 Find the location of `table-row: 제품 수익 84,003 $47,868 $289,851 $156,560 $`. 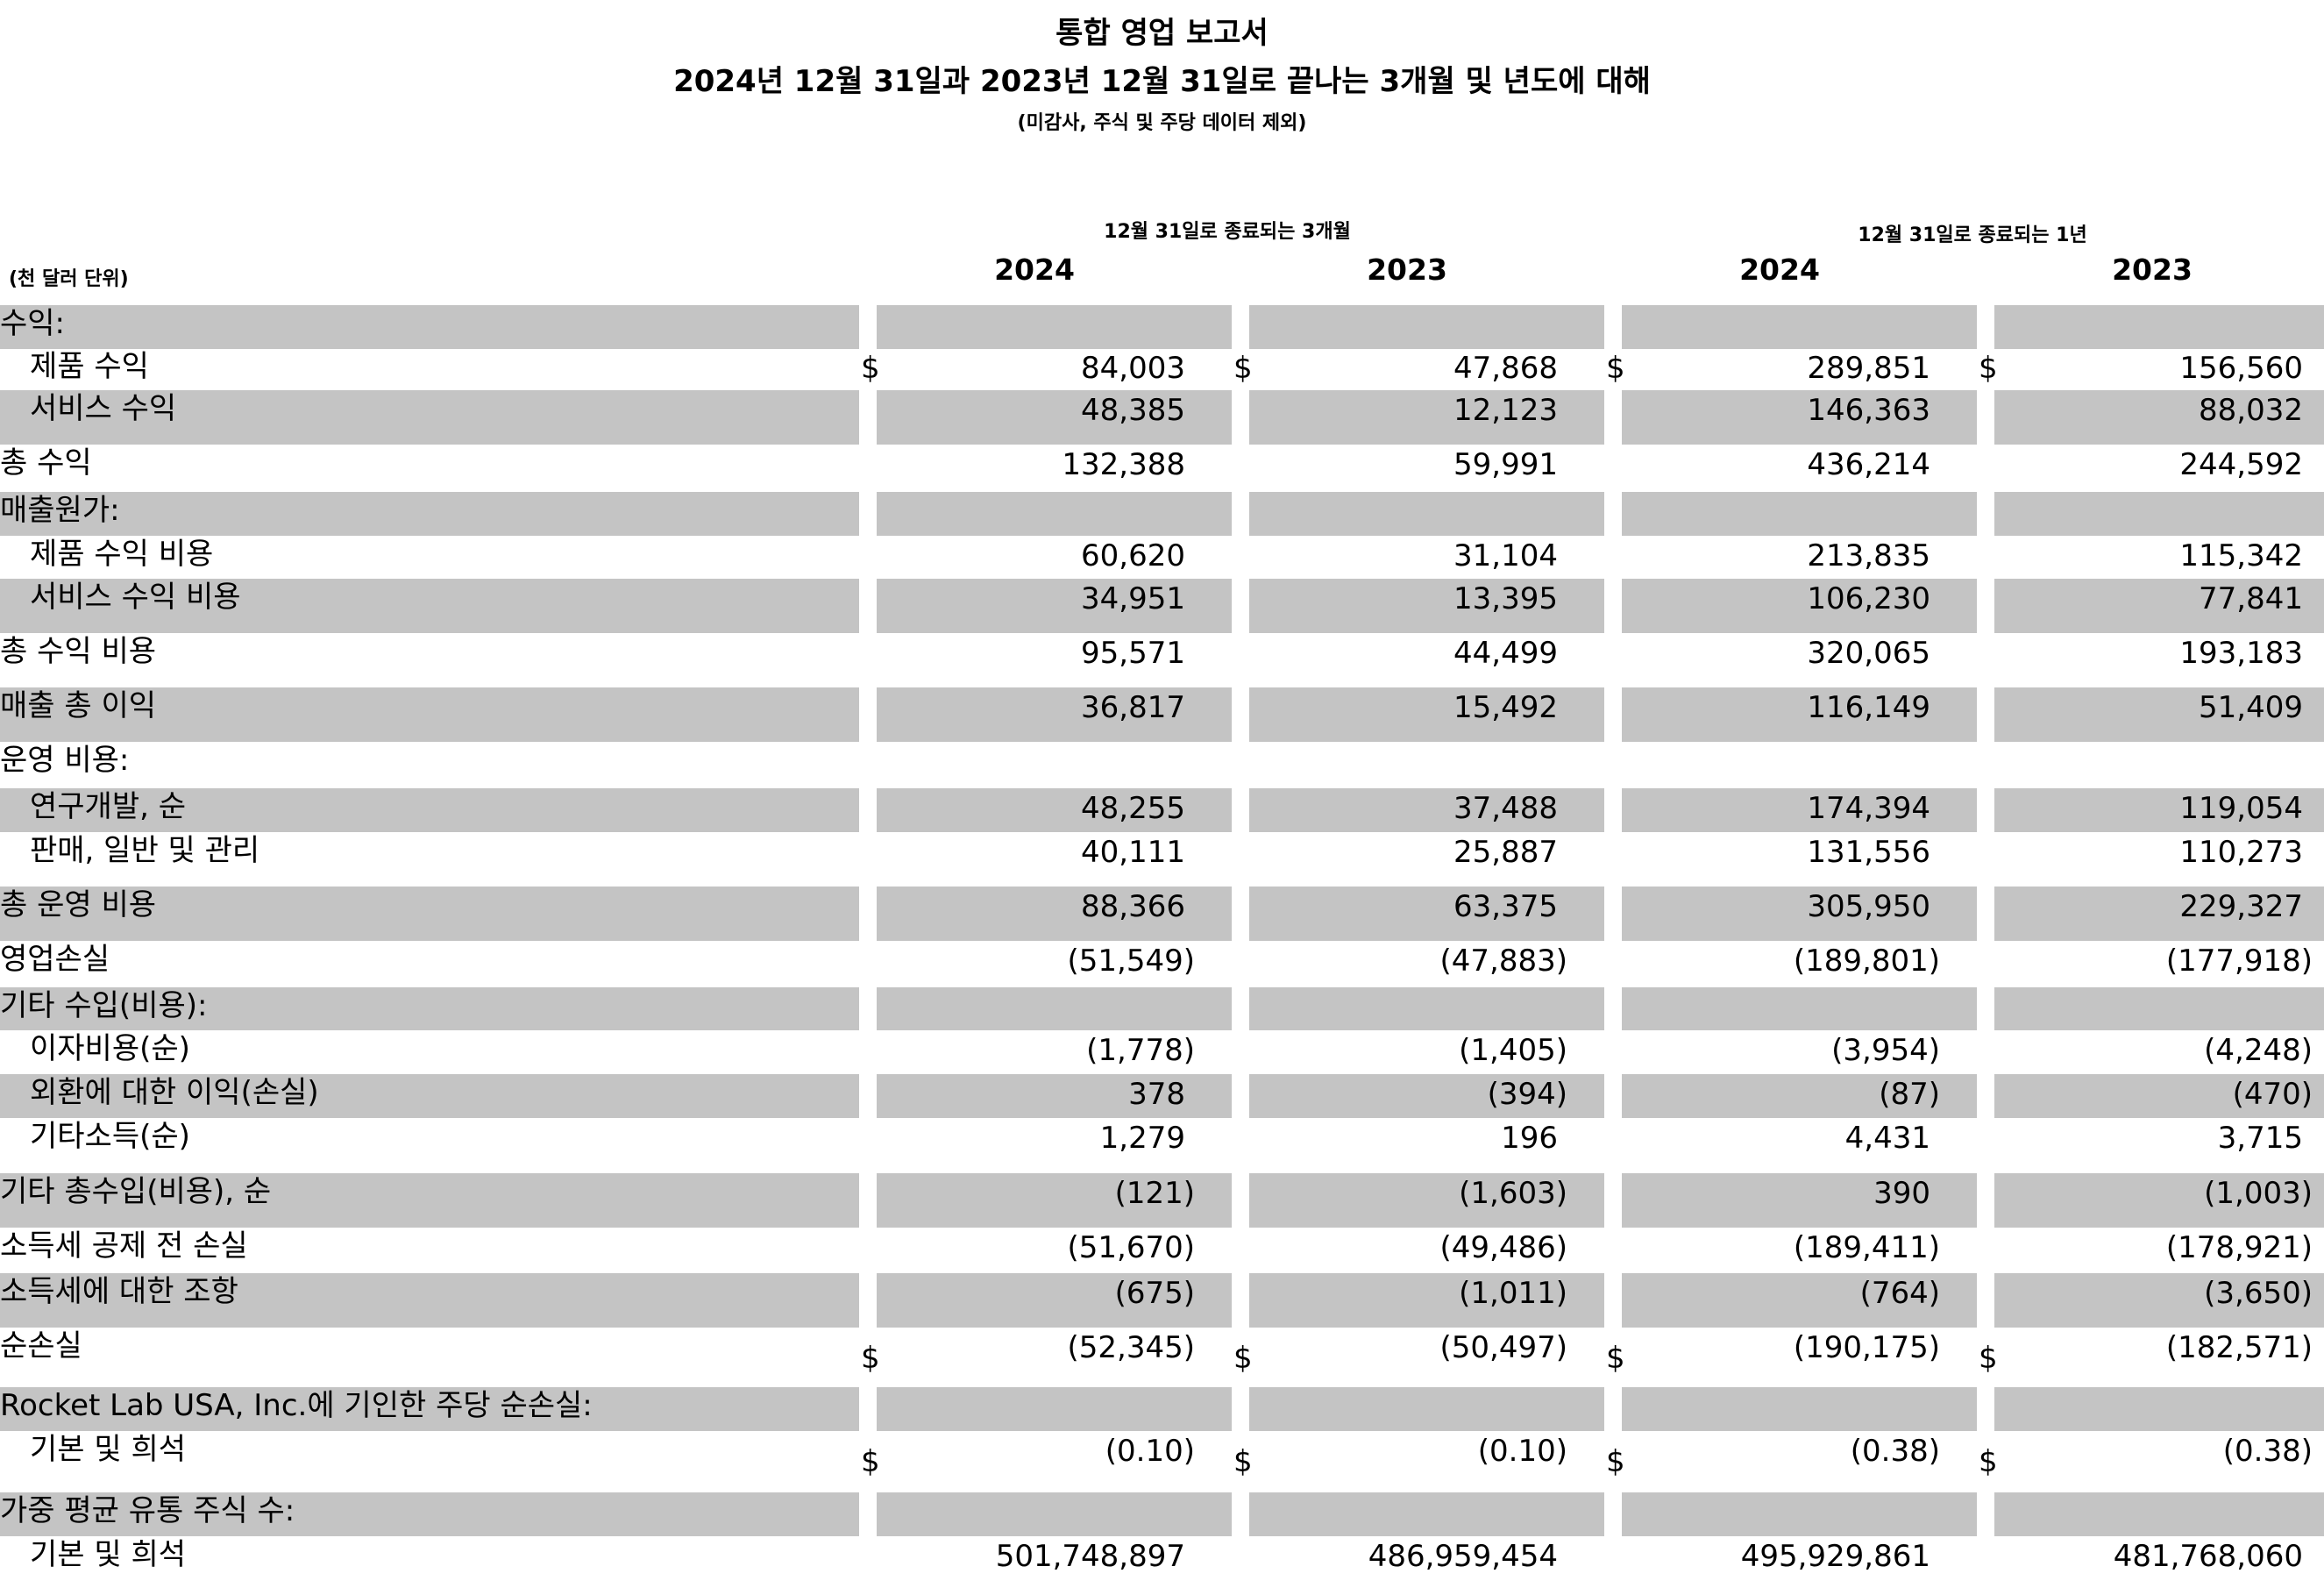

table-row: 제품 수익 84,003 $47,868 $289,851 $156,560 $ is located at coordinates (1162, 369).